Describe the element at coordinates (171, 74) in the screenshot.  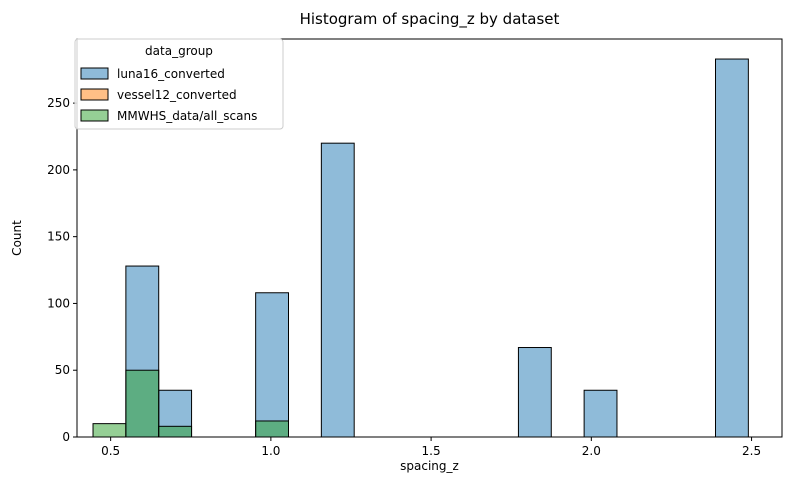
I see `legend-label: luna16_converted` at that location.